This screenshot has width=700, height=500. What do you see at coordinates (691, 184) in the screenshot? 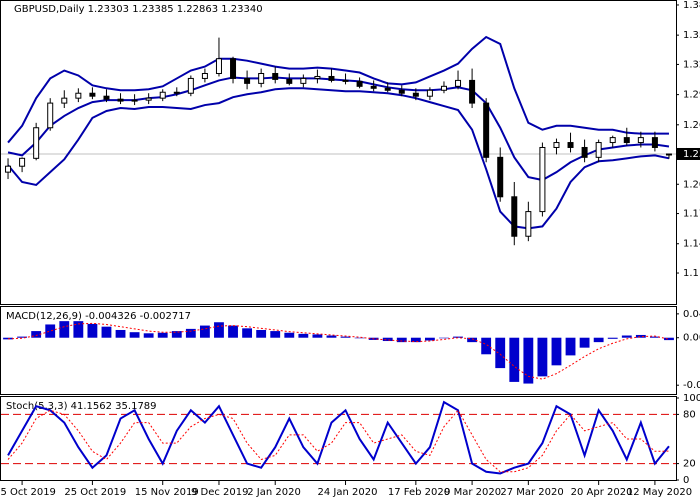
I see `y-tick-label: 1.20270` at bounding box center [691, 184].